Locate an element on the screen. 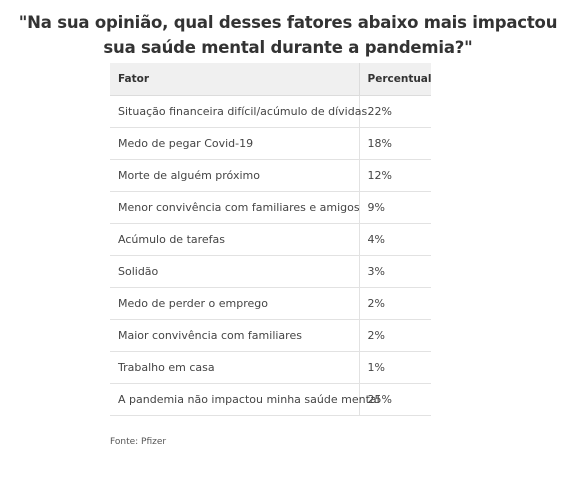  cell-percentual: 25% is located at coordinates (394, 399).